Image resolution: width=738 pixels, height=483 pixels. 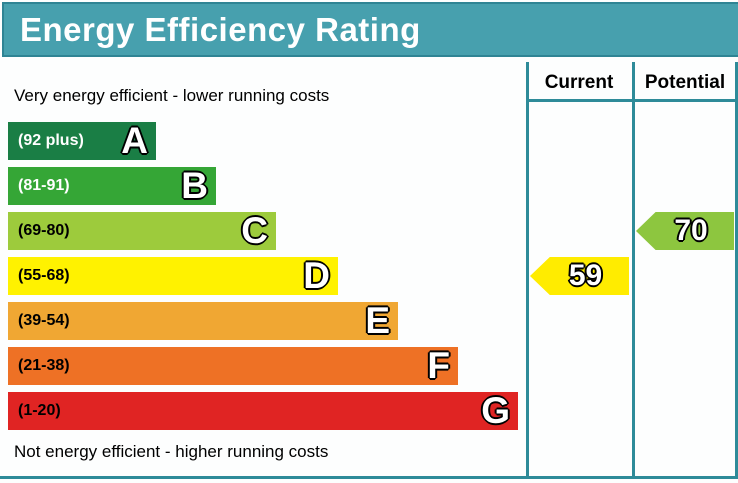 What do you see at coordinates (233, 366) in the screenshot?
I see `band-row-f: (21-38) F` at bounding box center [233, 366].